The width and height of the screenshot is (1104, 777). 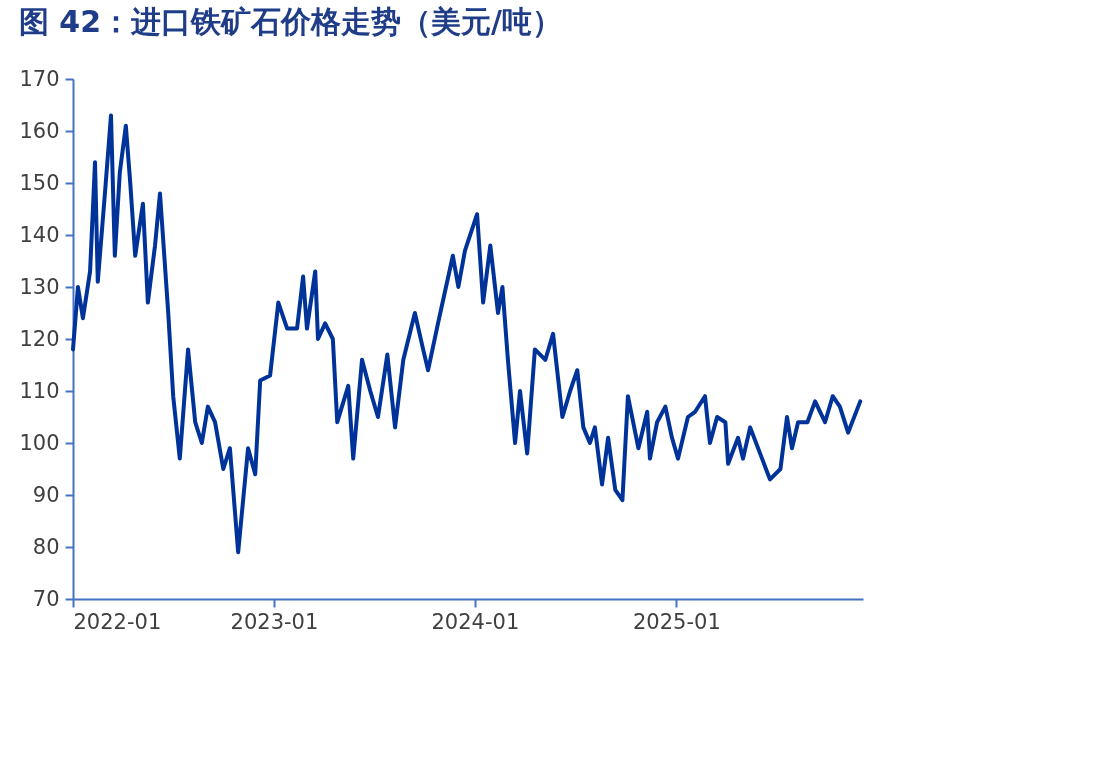 What do you see at coordinates (39, 390) in the screenshot?
I see `y-tick-label: 110` at bounding box center [39, 390].